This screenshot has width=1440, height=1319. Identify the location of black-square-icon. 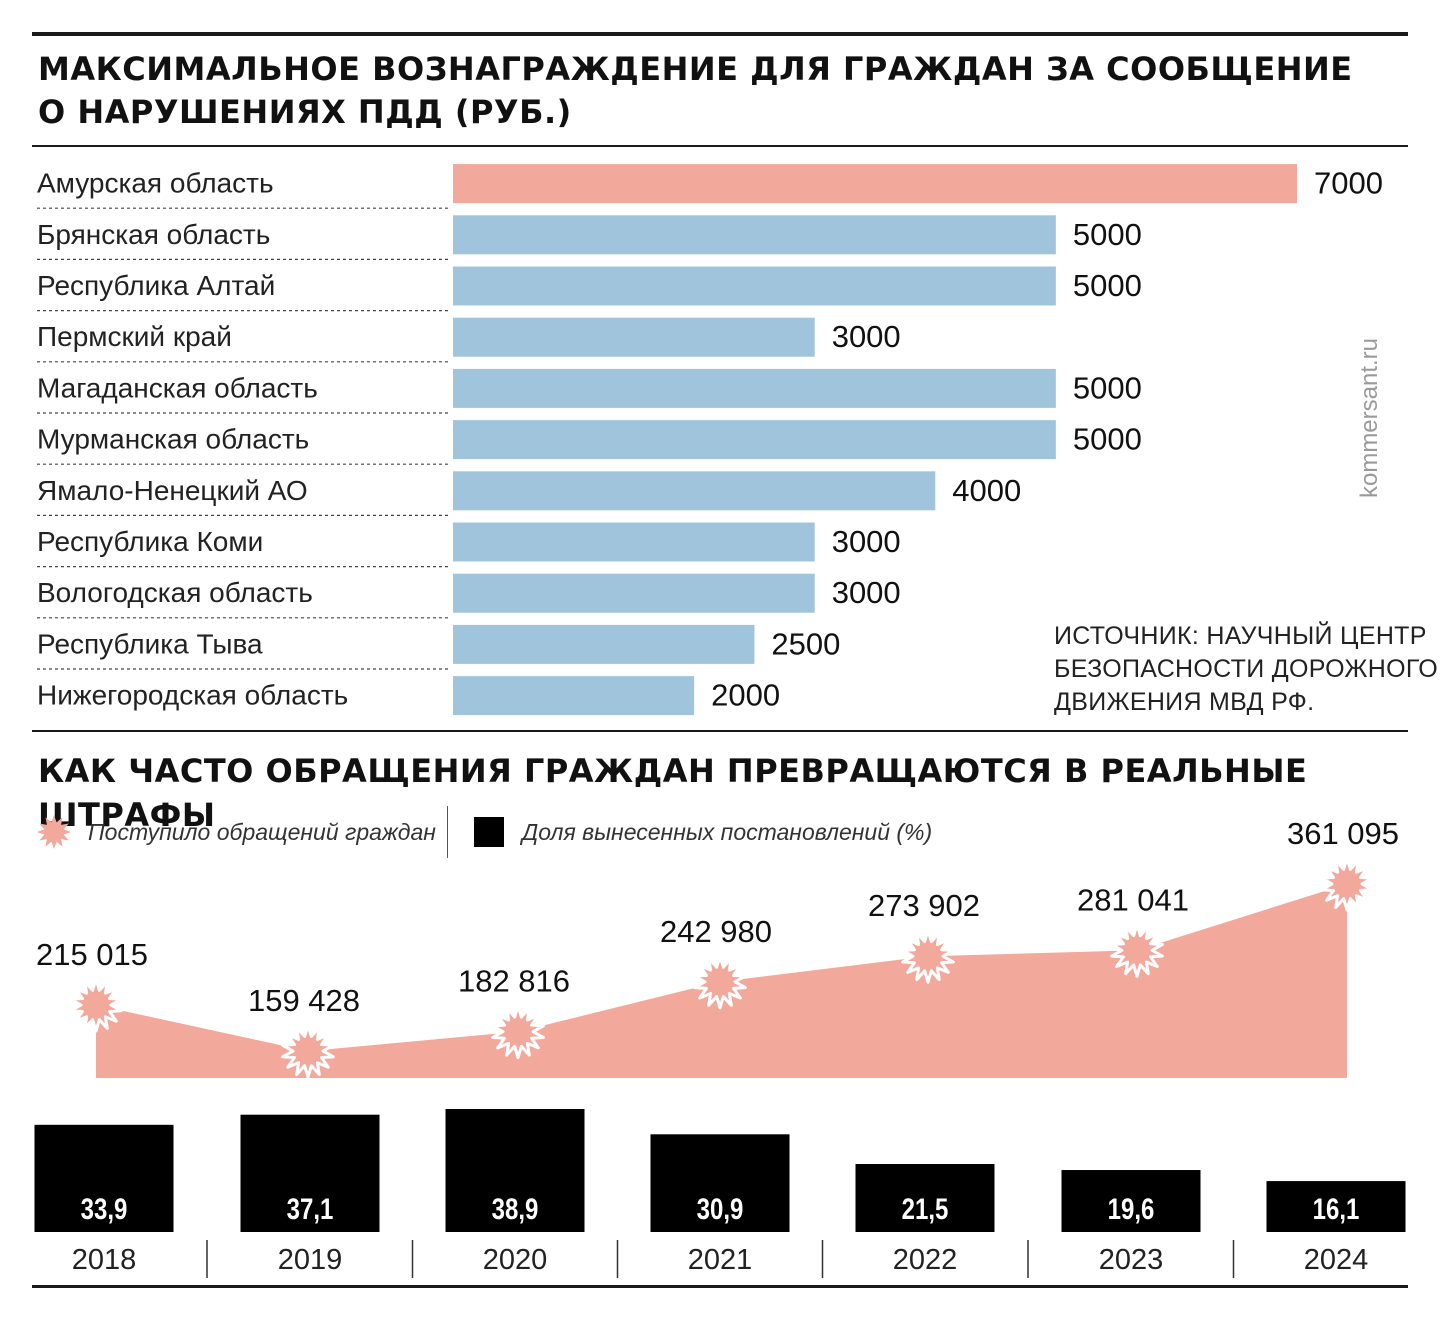
(489, 832).